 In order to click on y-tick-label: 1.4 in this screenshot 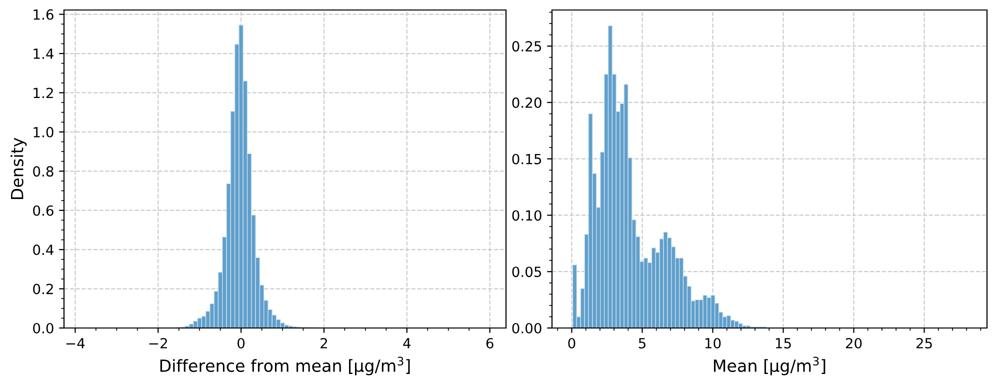, I will do `click(44, 53)`.